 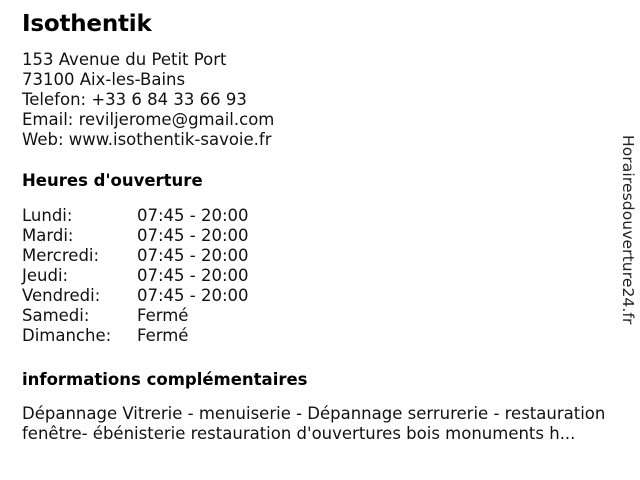 What do you see at coordinates (135, 316) in the screenshot?
I see `table-row: Samedi: Fermé` at bounding box center [135, 316].